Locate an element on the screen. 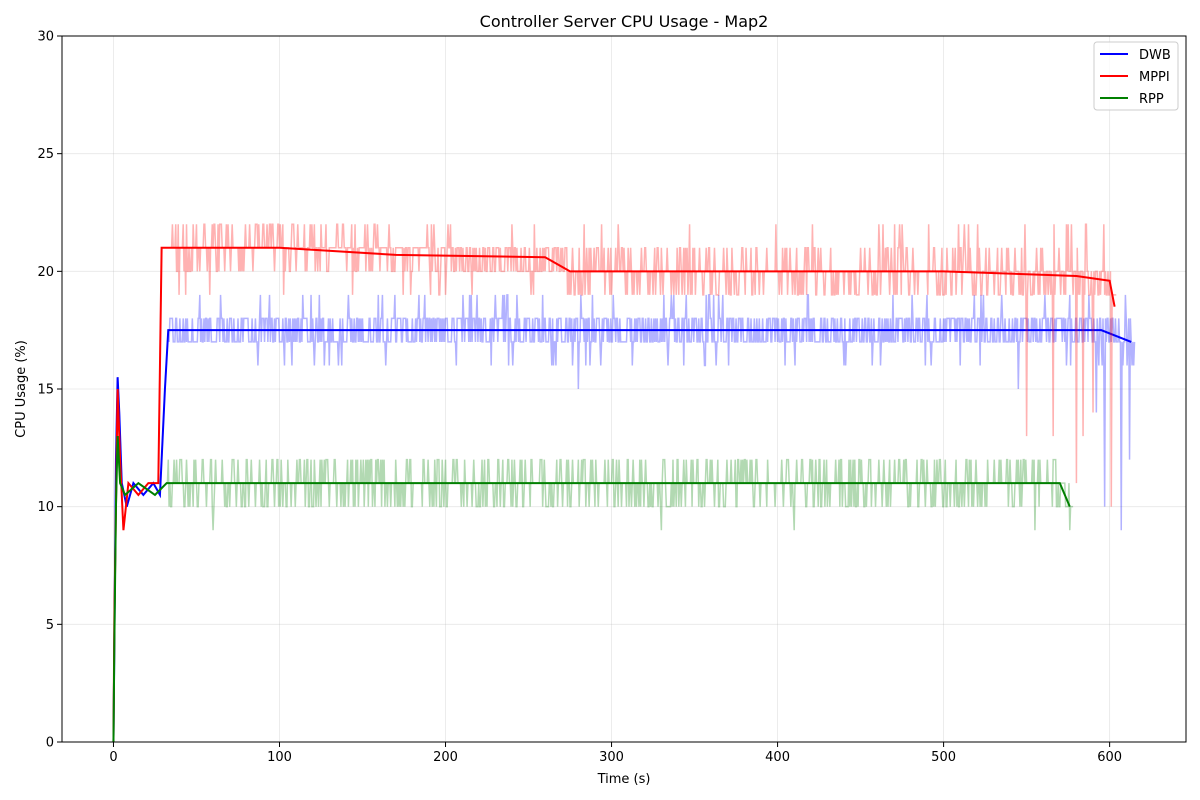 This screenshot has height=800, width=1200. x-axis-label: Time (s) is located at coordinates (624, 779).